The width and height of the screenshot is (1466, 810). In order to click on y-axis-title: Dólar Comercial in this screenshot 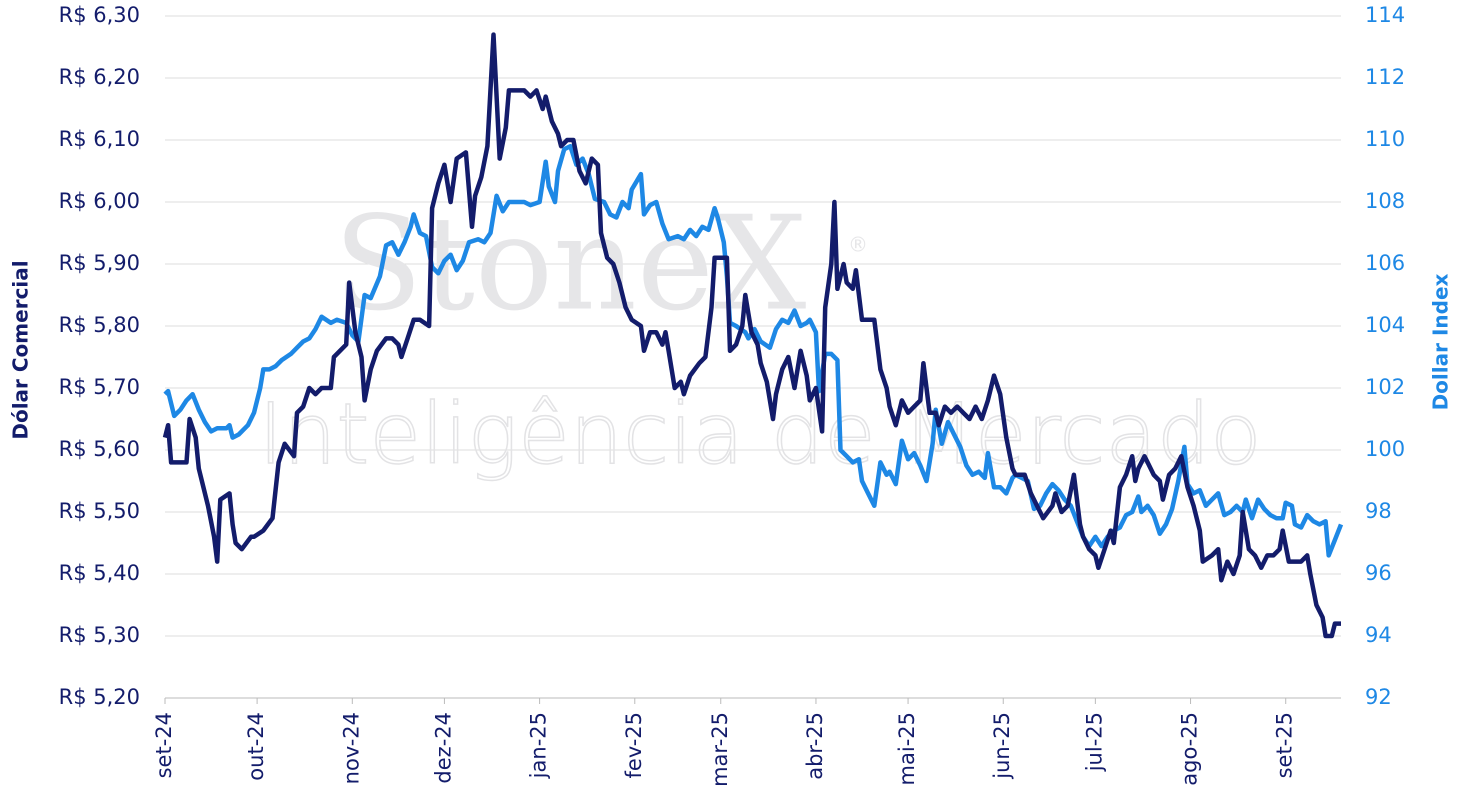, I will do `click(21, 349)`.